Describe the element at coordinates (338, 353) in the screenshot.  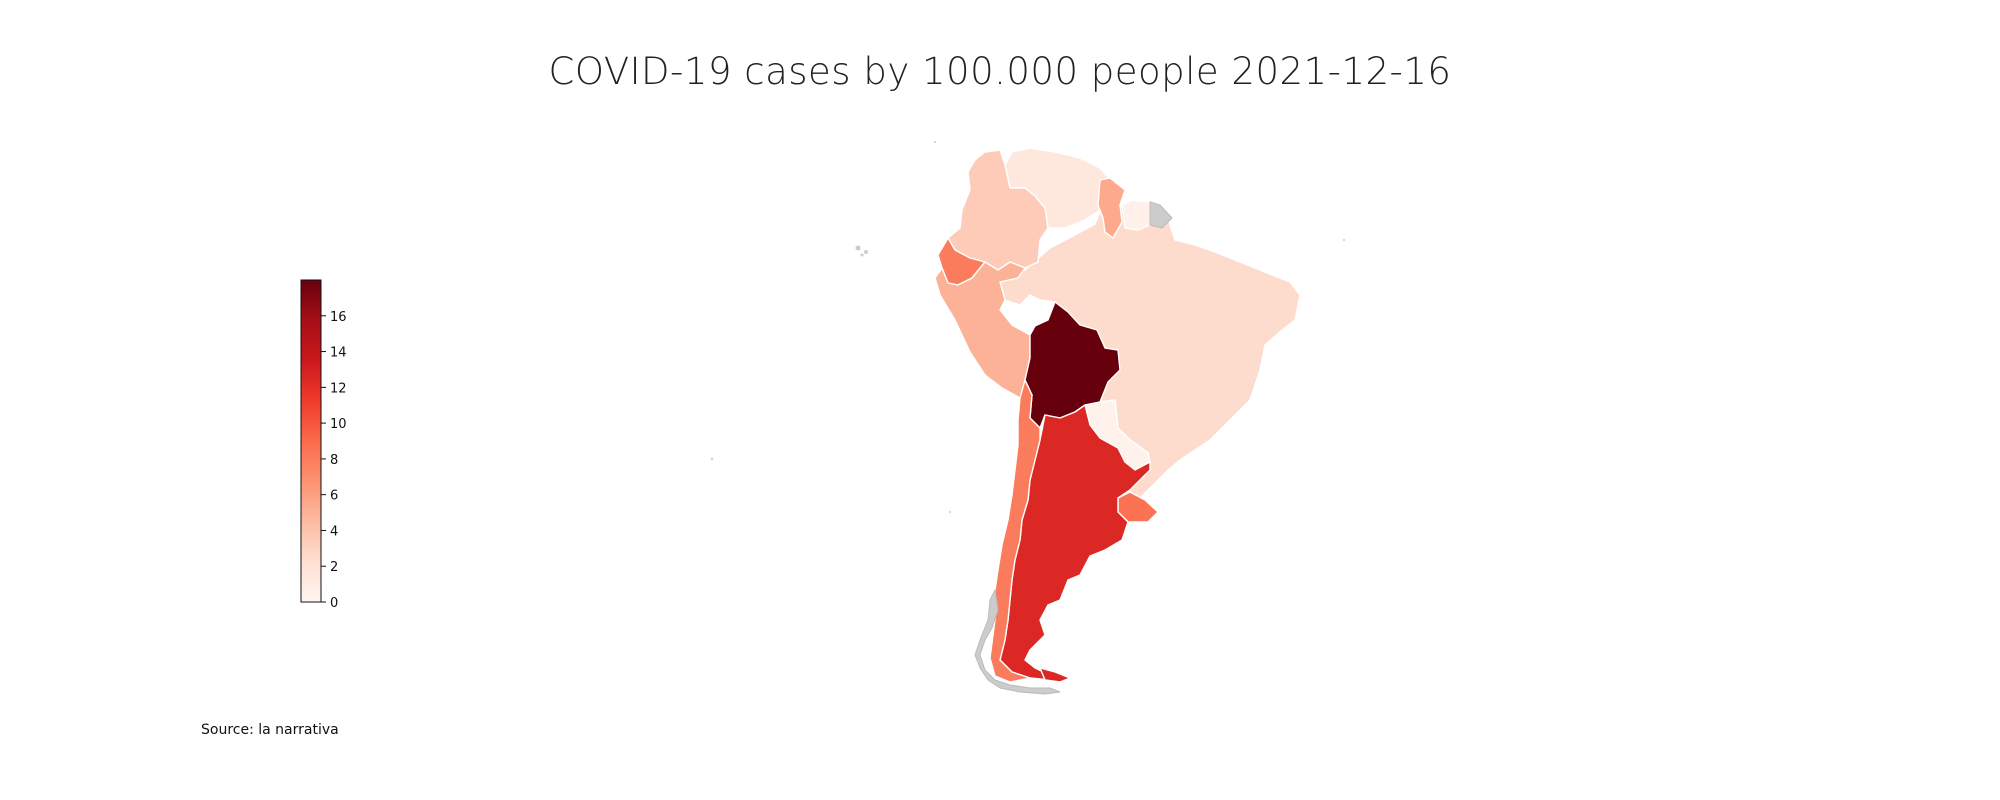
I see `colorbar-tick-label: 14` at that location.